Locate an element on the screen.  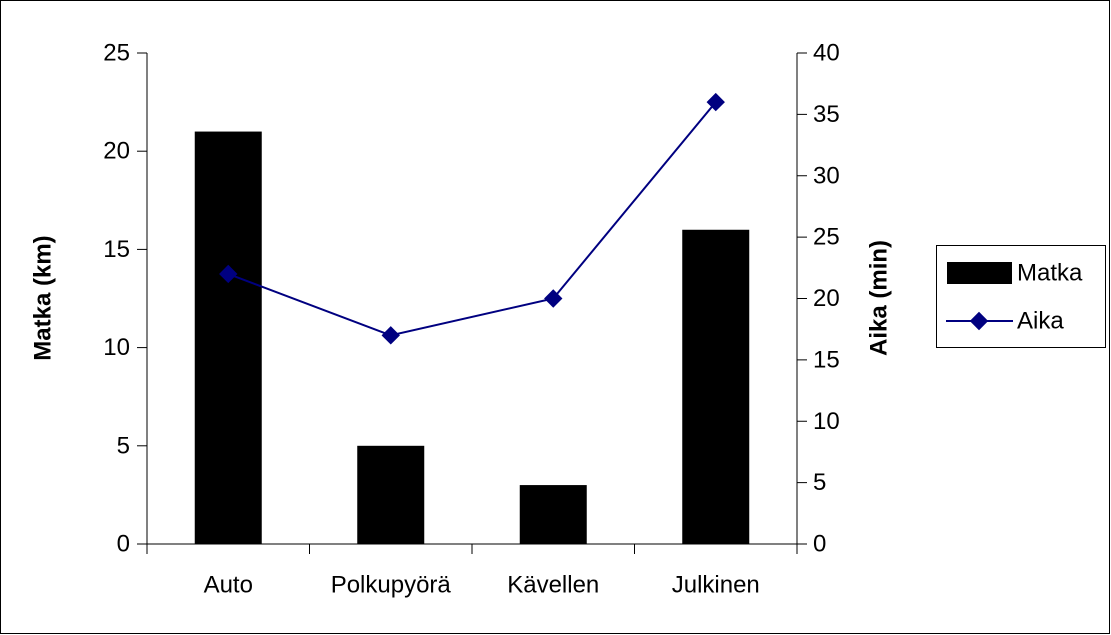
y-right-axis-title: Aika (min) is located at coordinates (879, 298).